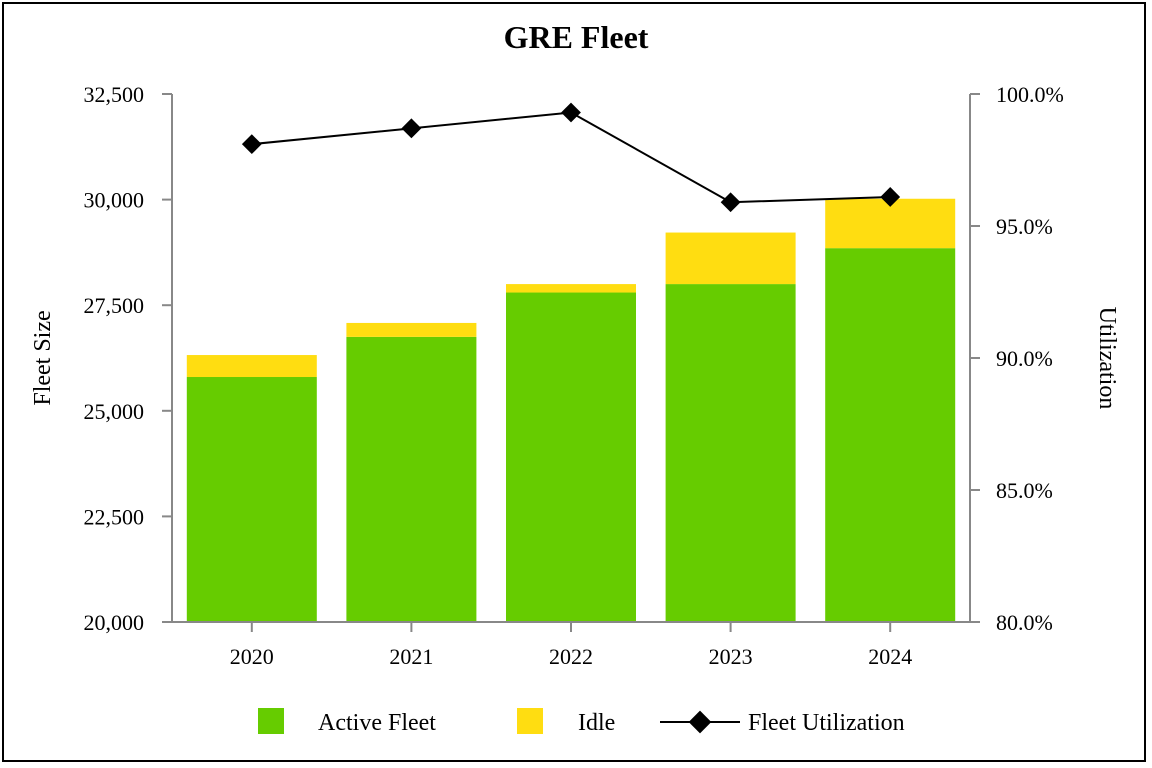 The image size is (1152, 768). What do you see at coordinates (114, 411) in the screenshot?
I see `y-tick-label: 25,000` at bounding box center [114, 411].